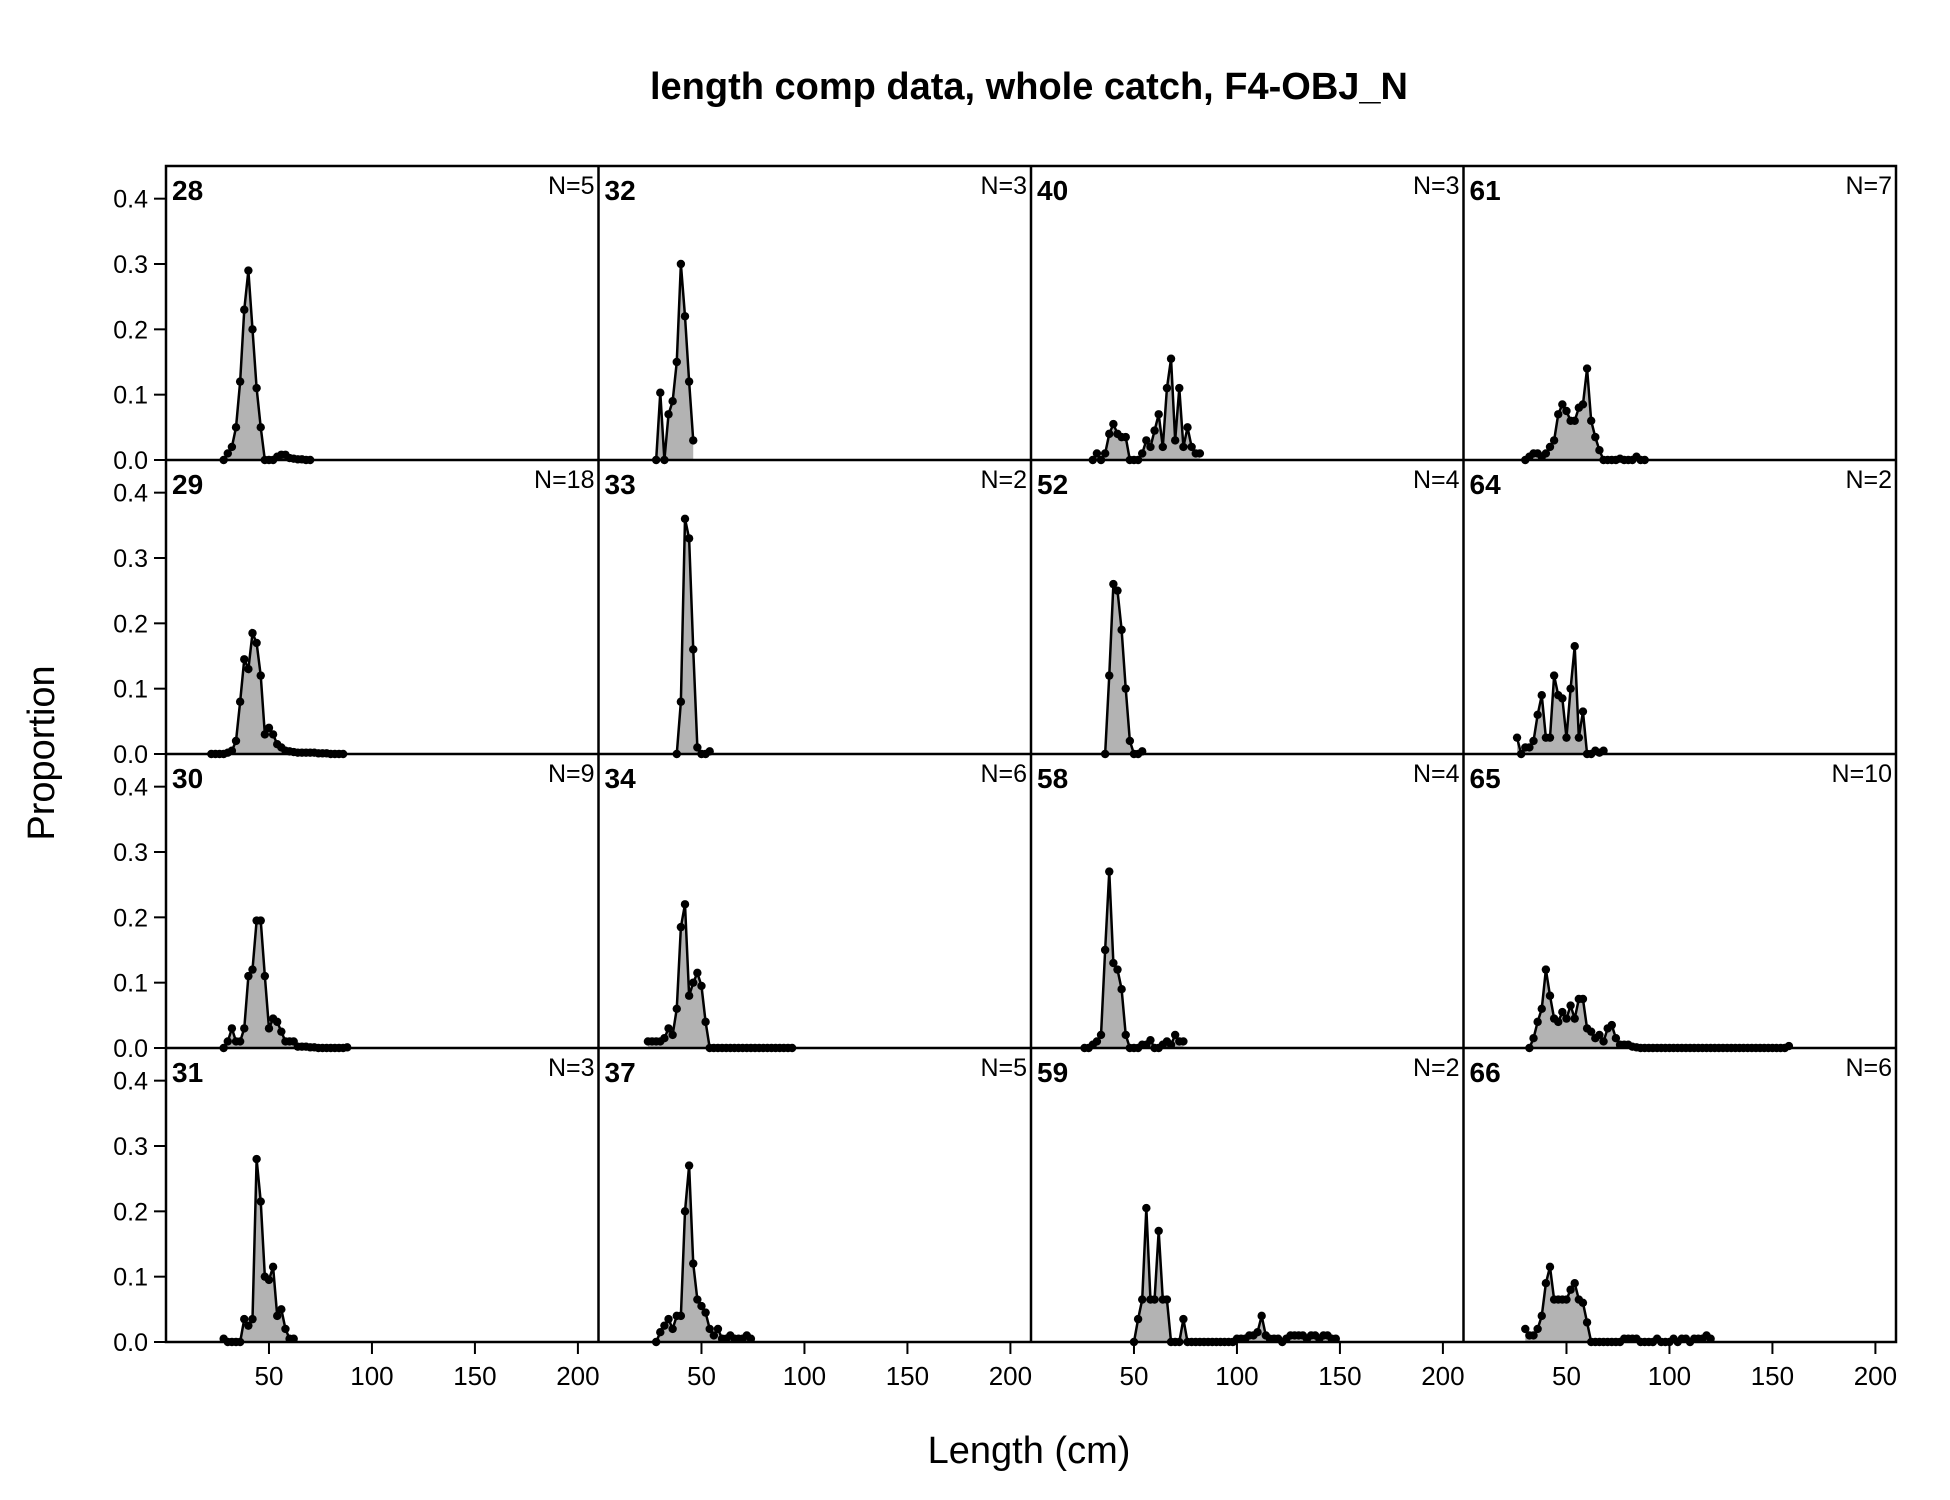 This screenshot has width=1950, height=1500. Describe the element at coordinates (130, 330) in the screenshot. I see `y-tick-label: 0.2` at that location.